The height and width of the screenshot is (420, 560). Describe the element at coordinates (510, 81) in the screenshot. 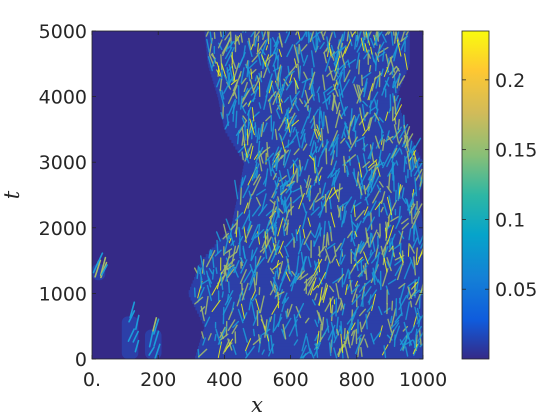

I see `colorbar-tick-label: 0.2` at that location.